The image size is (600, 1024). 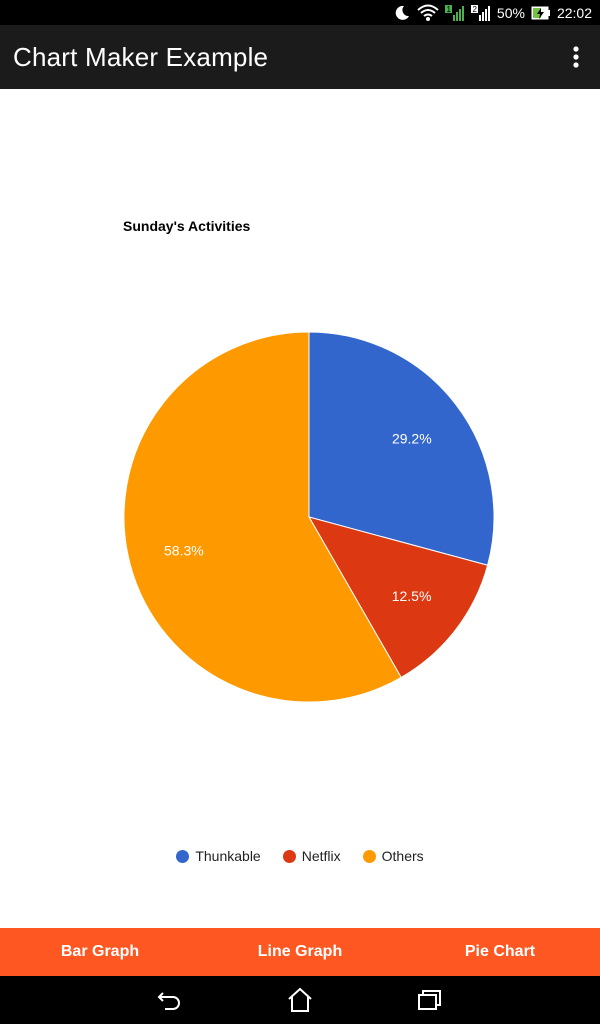 I want to click on sim1-number: 1, so click(x=448, y=9).